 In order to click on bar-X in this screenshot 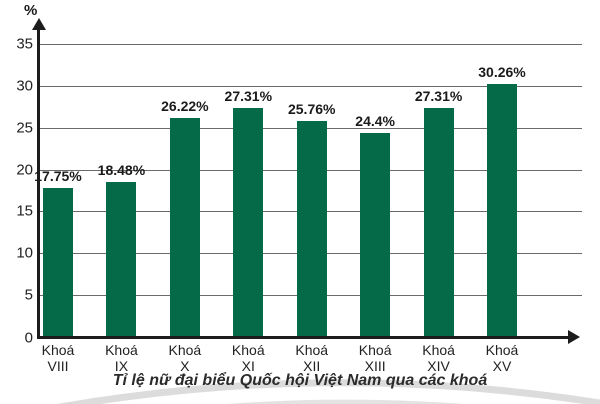, I will do `click(184, 227)`.